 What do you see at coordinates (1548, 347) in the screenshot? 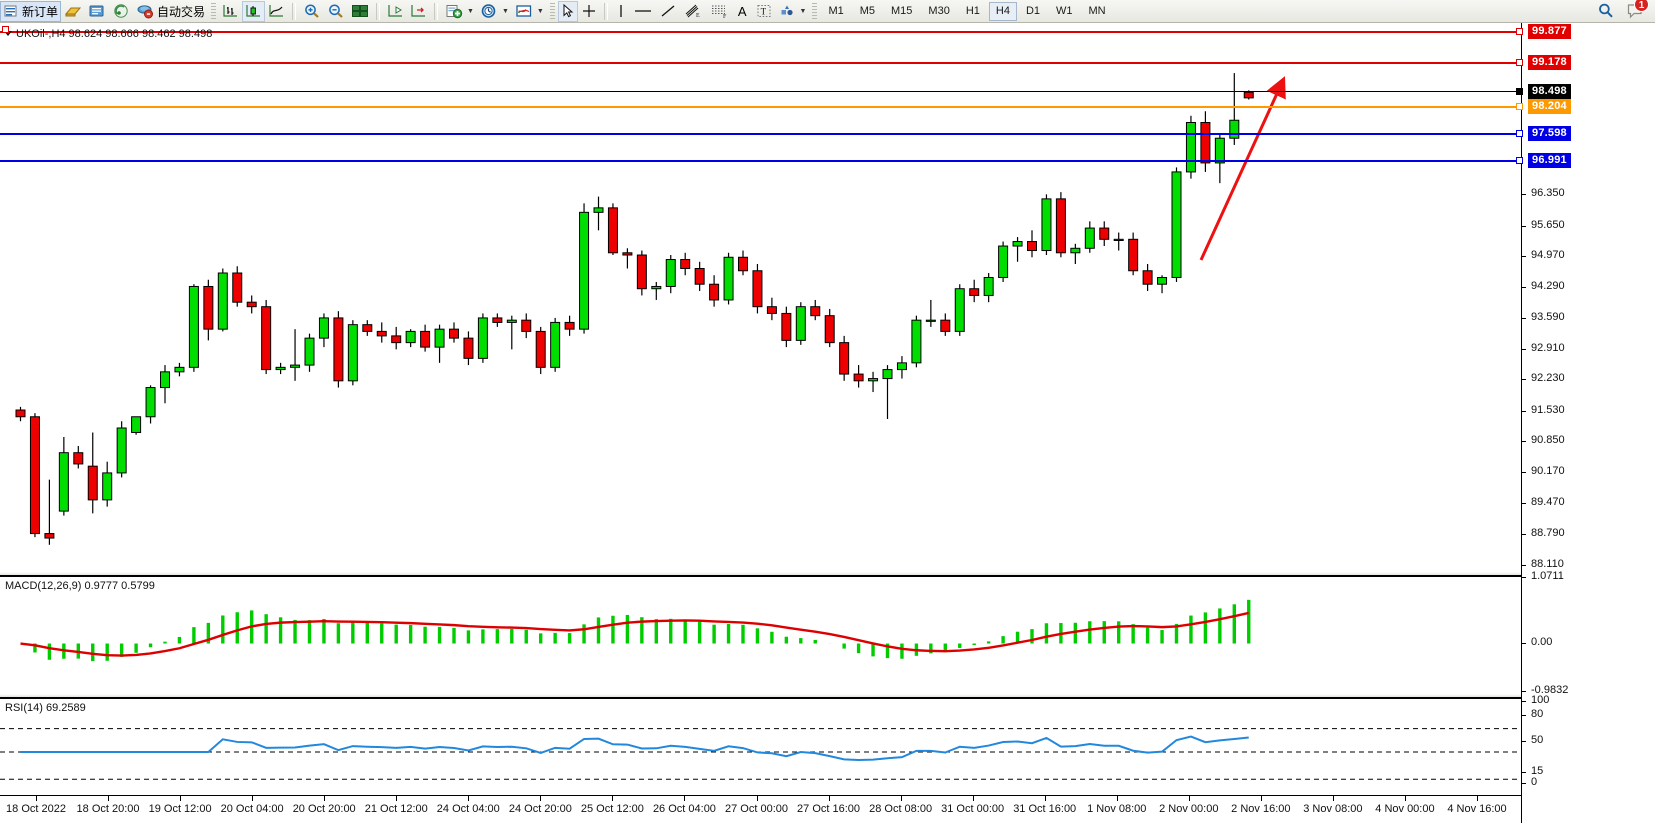
I see `price-tick-label: 92.910` at bounding box center [1548, 347].